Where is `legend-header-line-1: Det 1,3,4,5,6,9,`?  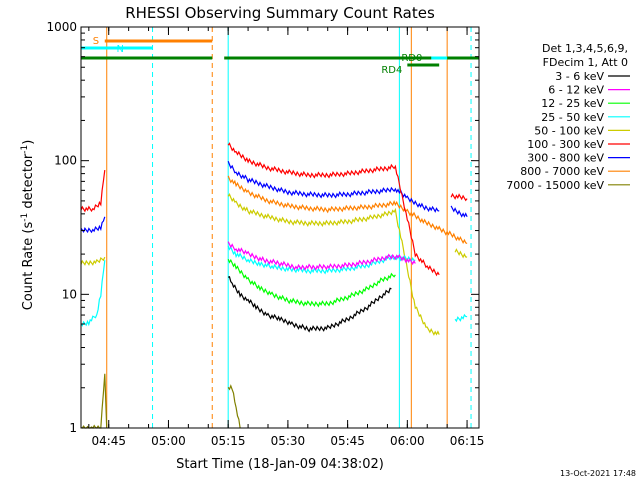
legend-header-line-1: Det 1,3,4,5,6,9, is located at coordinates (585, 48).